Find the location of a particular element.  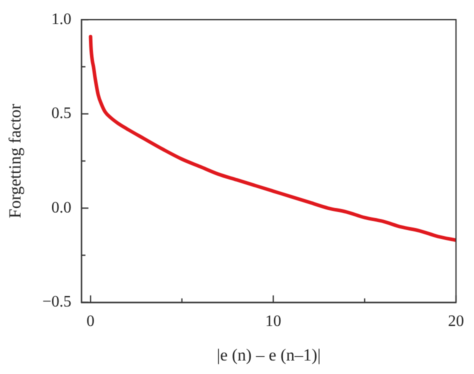

y-axis-title: Forgetting factor is located at coordinates (15, 160).